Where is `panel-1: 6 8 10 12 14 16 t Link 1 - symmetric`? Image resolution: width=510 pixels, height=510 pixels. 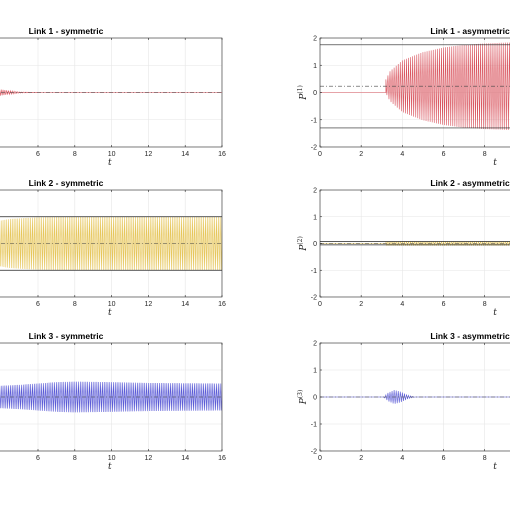 panel-1: 6 8 10 12 14 16 t Link 1 - symmetric is located at coordinates (113, 97).